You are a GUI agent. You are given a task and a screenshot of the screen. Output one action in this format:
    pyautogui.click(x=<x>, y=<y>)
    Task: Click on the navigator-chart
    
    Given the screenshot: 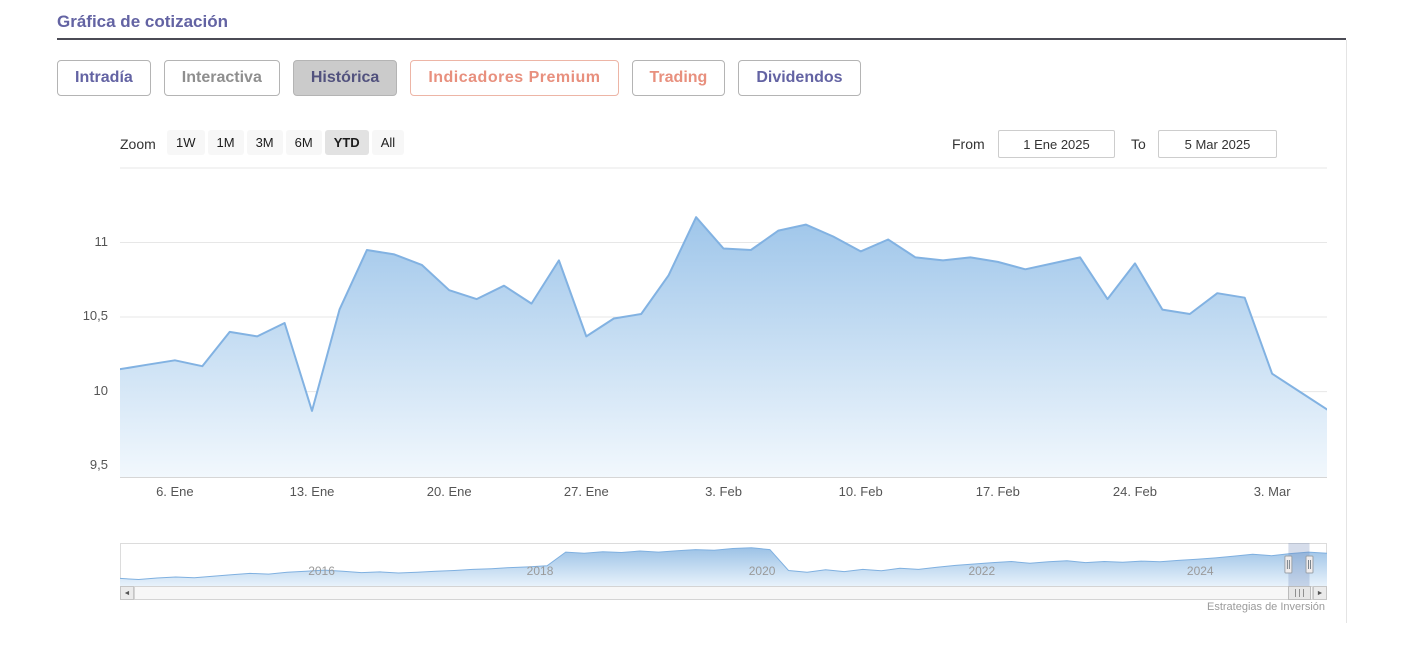 What is the action you would take?
    pyautogui.click(x=723, y=564)
    